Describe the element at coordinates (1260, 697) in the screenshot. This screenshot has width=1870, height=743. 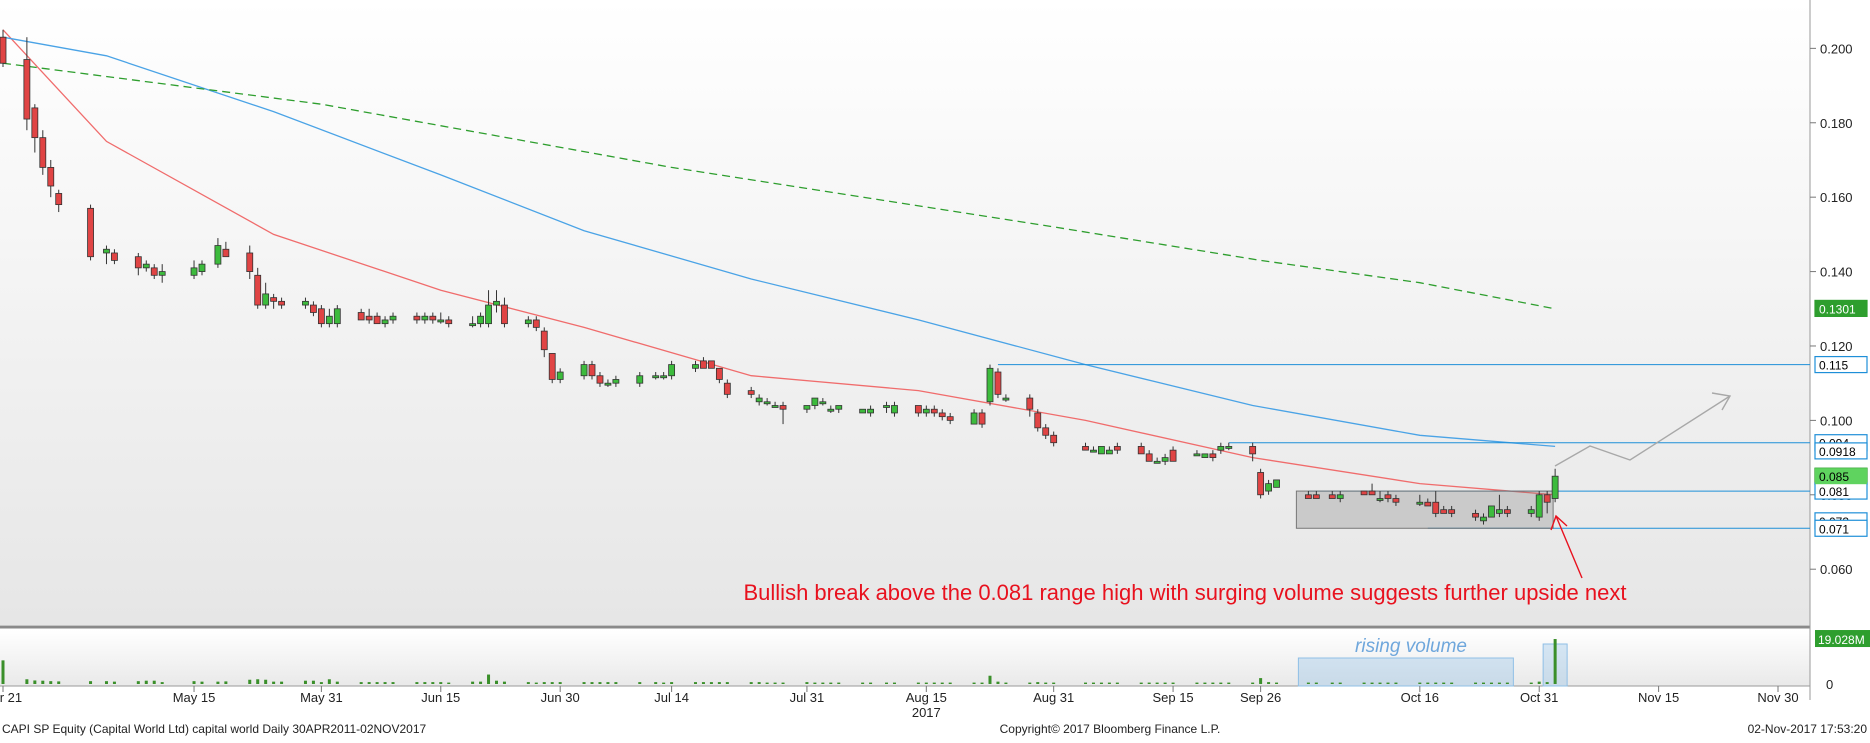
I see `x-tick-label-Sep 26: Sep 26` at that location.